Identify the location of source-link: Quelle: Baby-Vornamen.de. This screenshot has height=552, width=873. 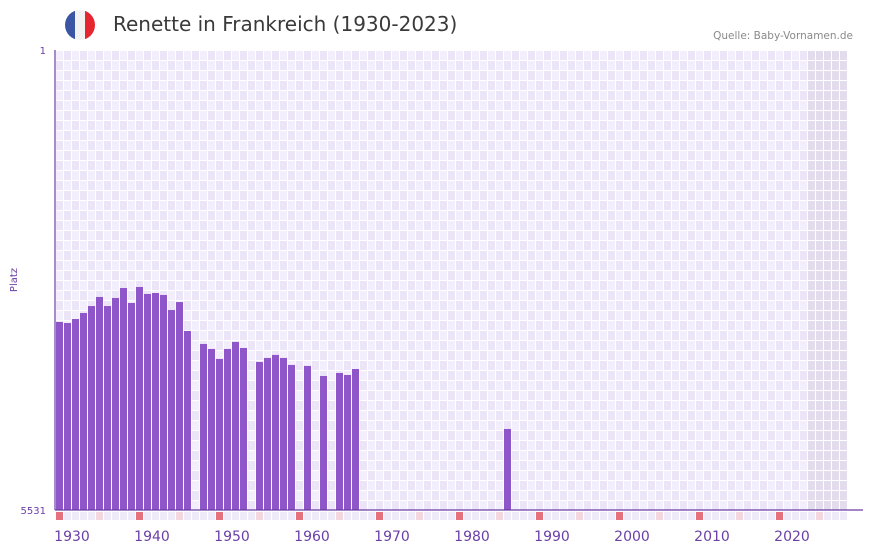
(783, 36).